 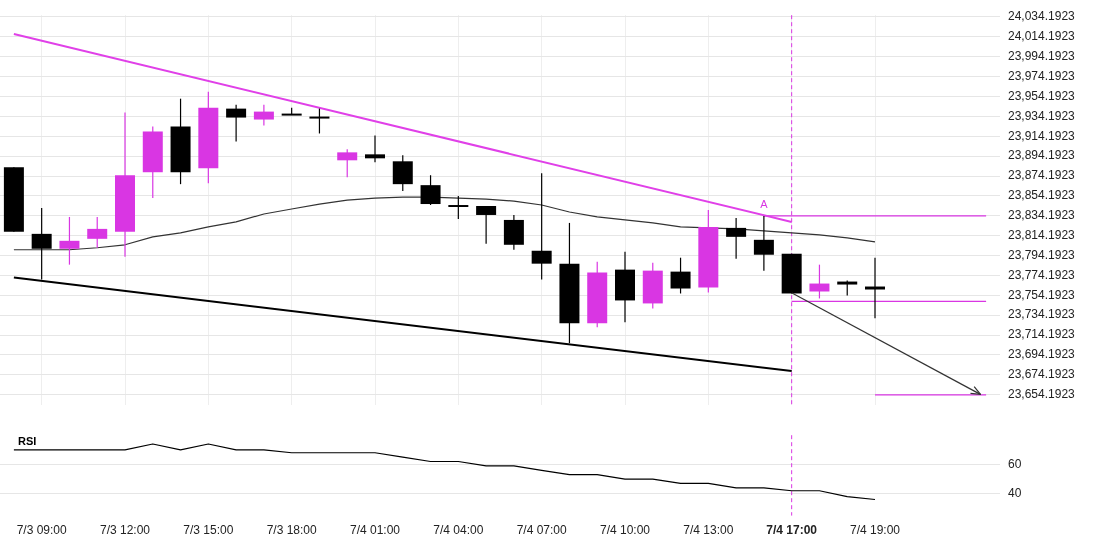 What do you see at coordinates (1042, 36) in the screenshot?
I see `y-tick-label: 24,014.1923` at bounding box center [1042, 36].